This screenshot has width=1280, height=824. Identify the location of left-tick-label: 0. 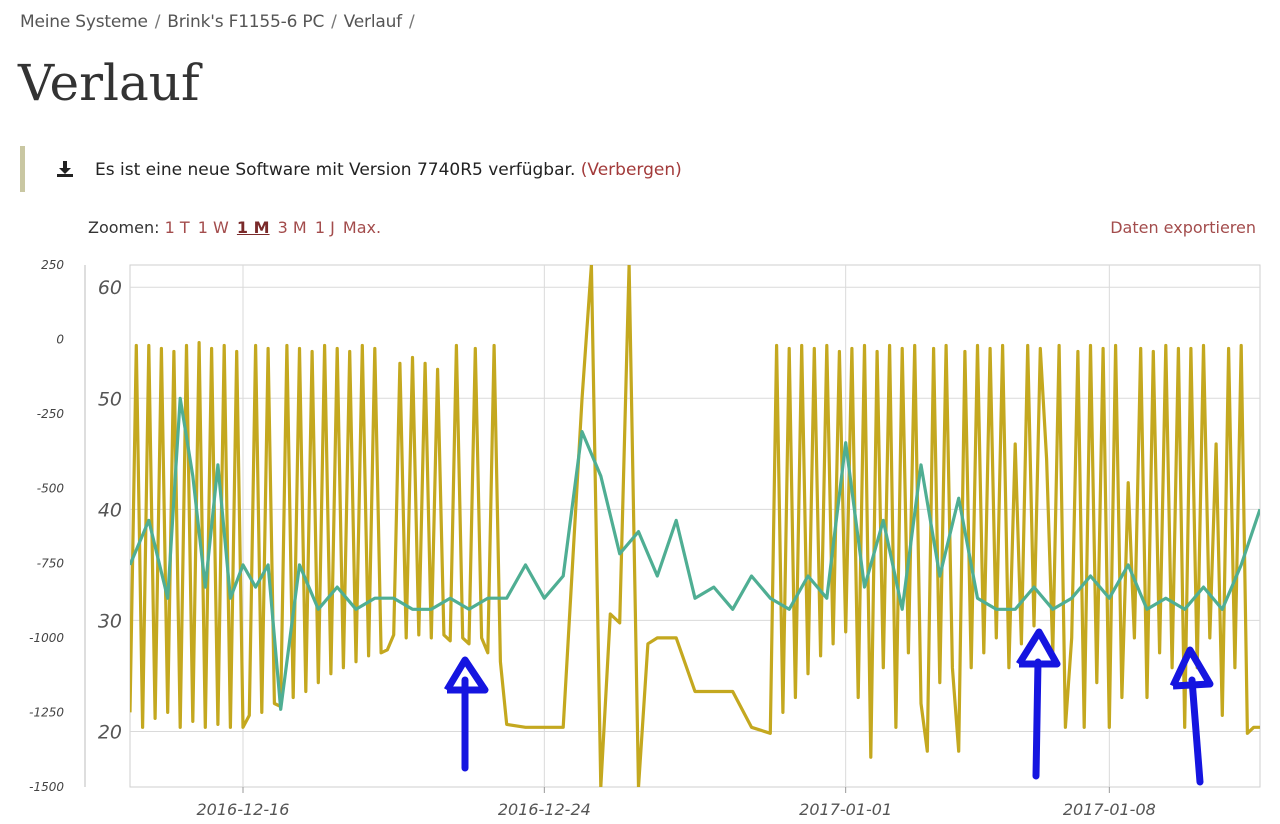
(60, 340).